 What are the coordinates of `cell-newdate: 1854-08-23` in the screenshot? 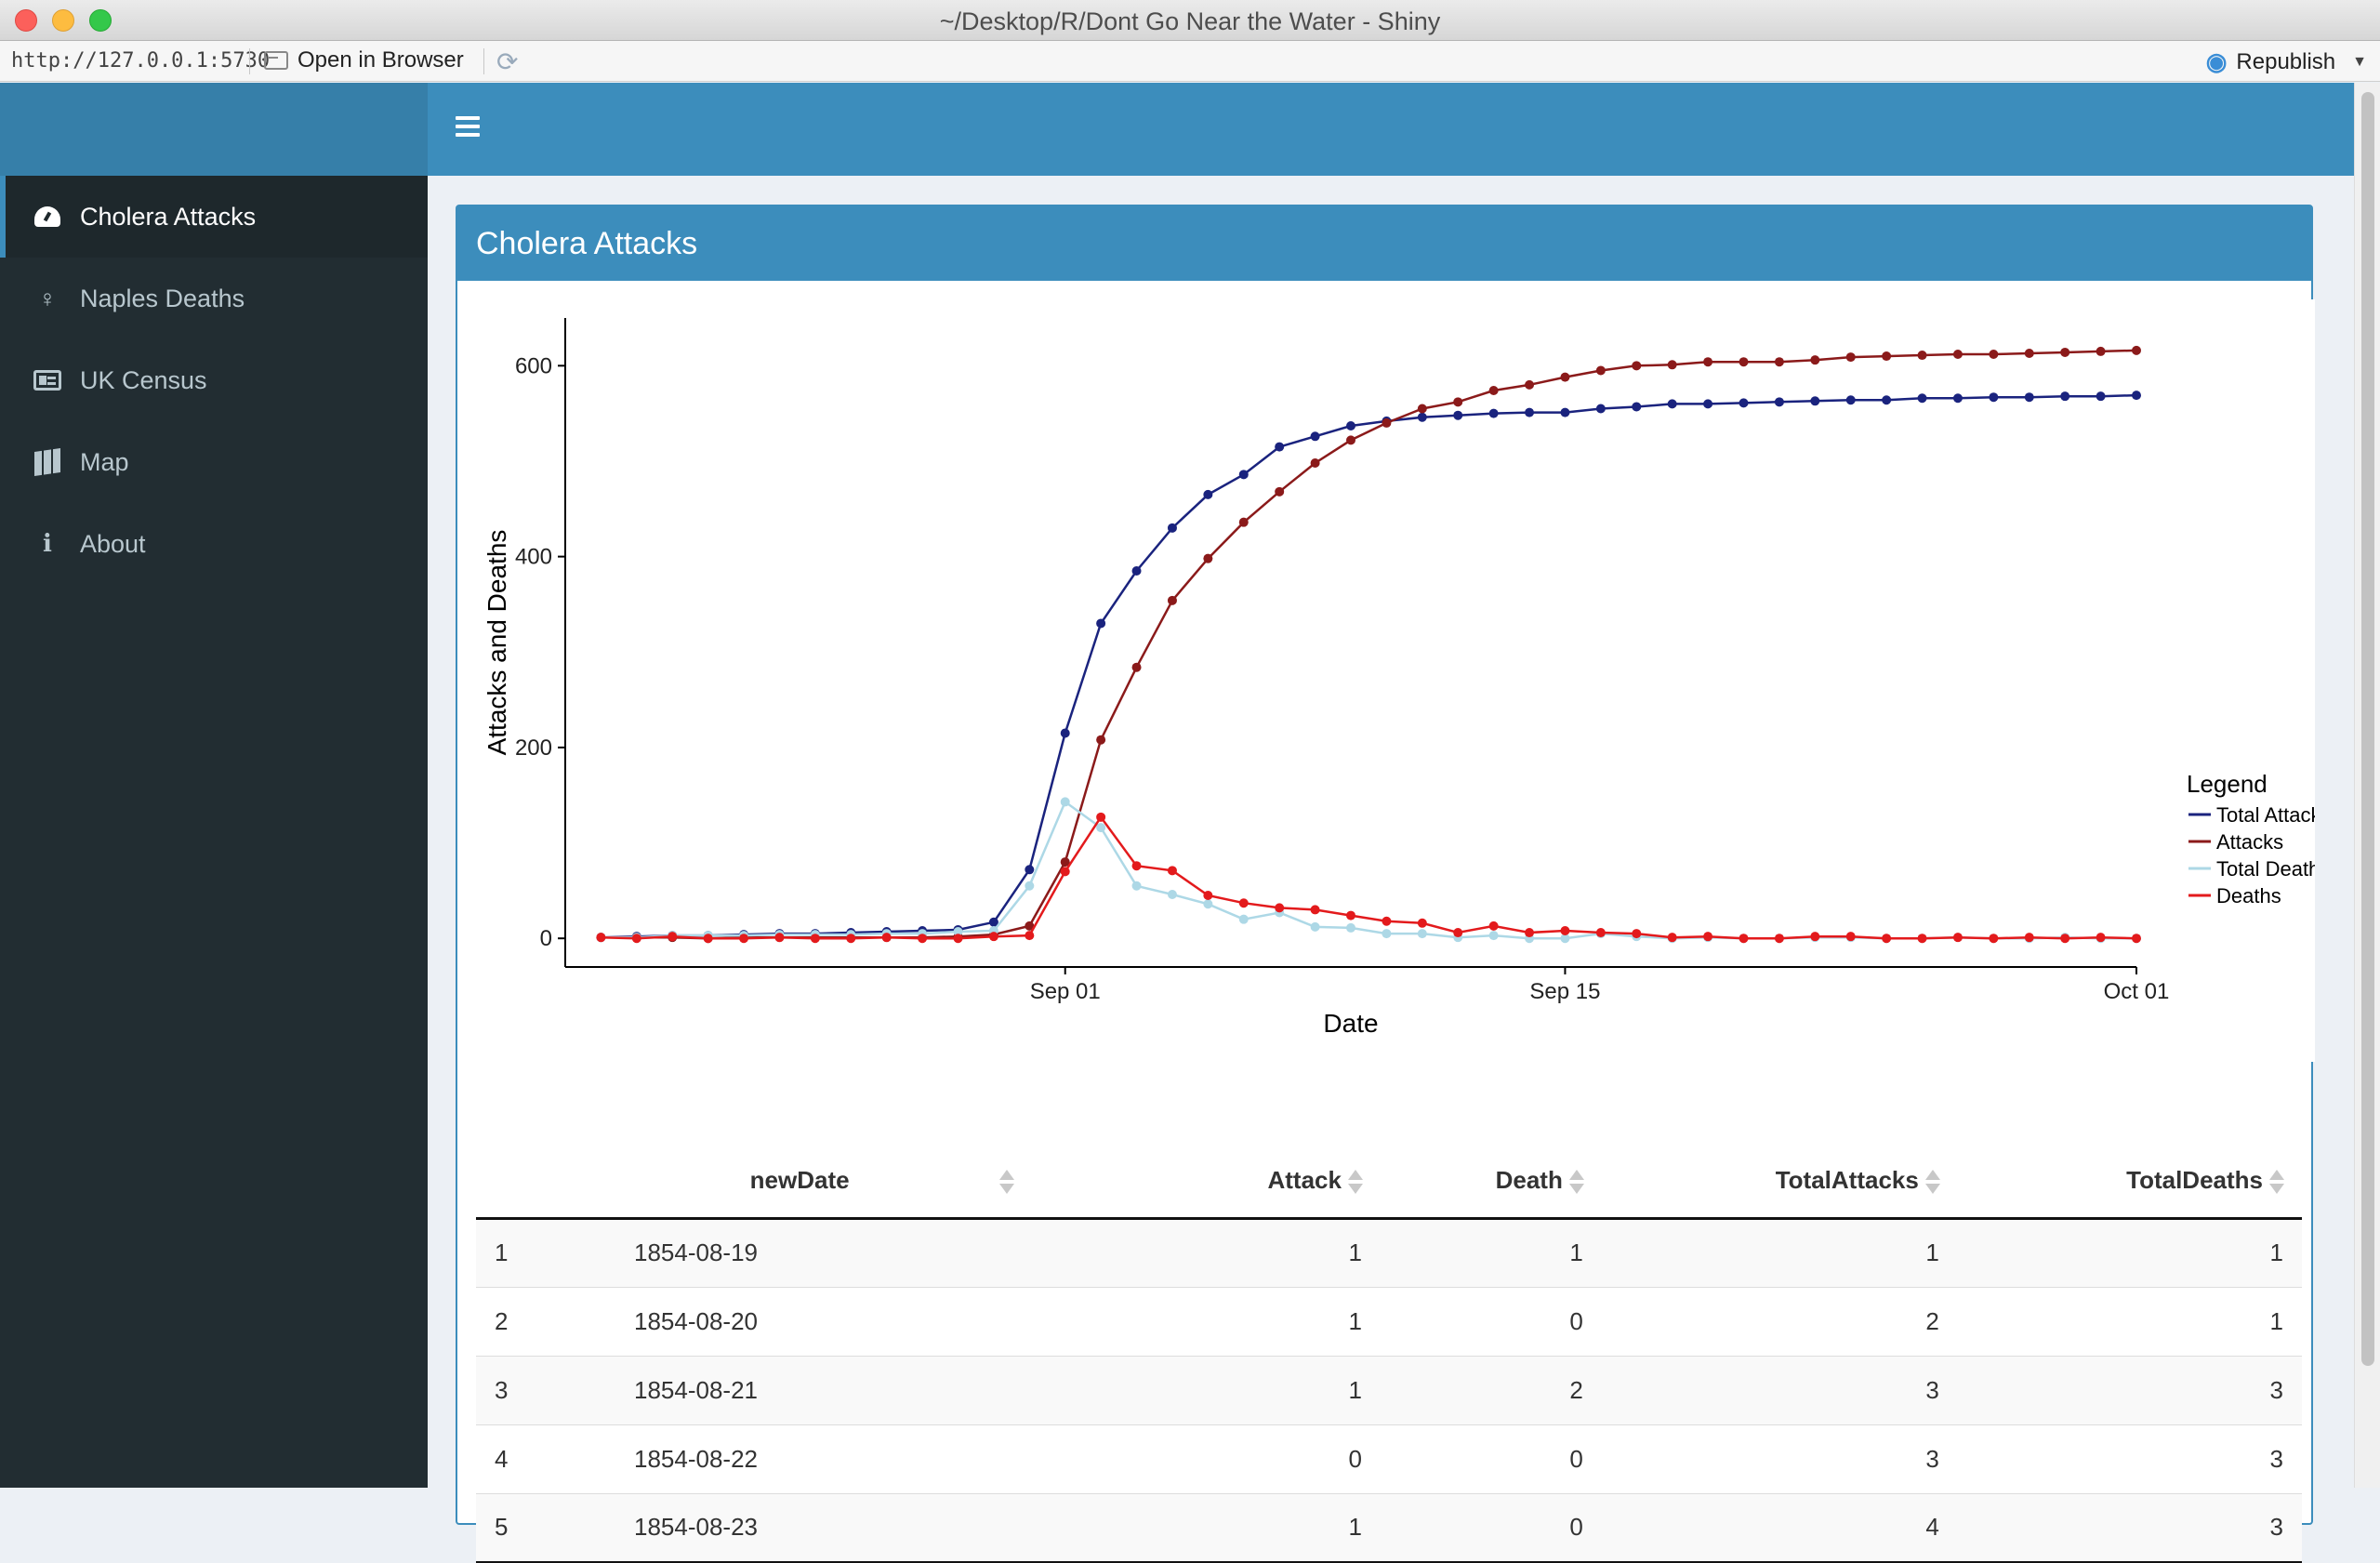 It's located at (881, 1528).